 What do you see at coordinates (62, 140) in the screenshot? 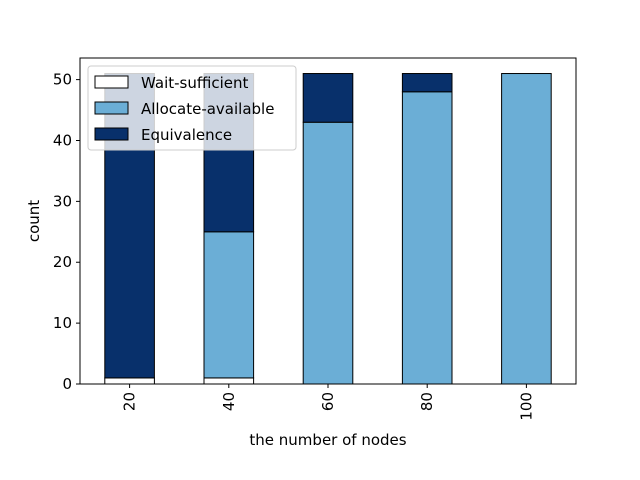
I see `y-tick-label: 40` at bounding box center [62, 140].